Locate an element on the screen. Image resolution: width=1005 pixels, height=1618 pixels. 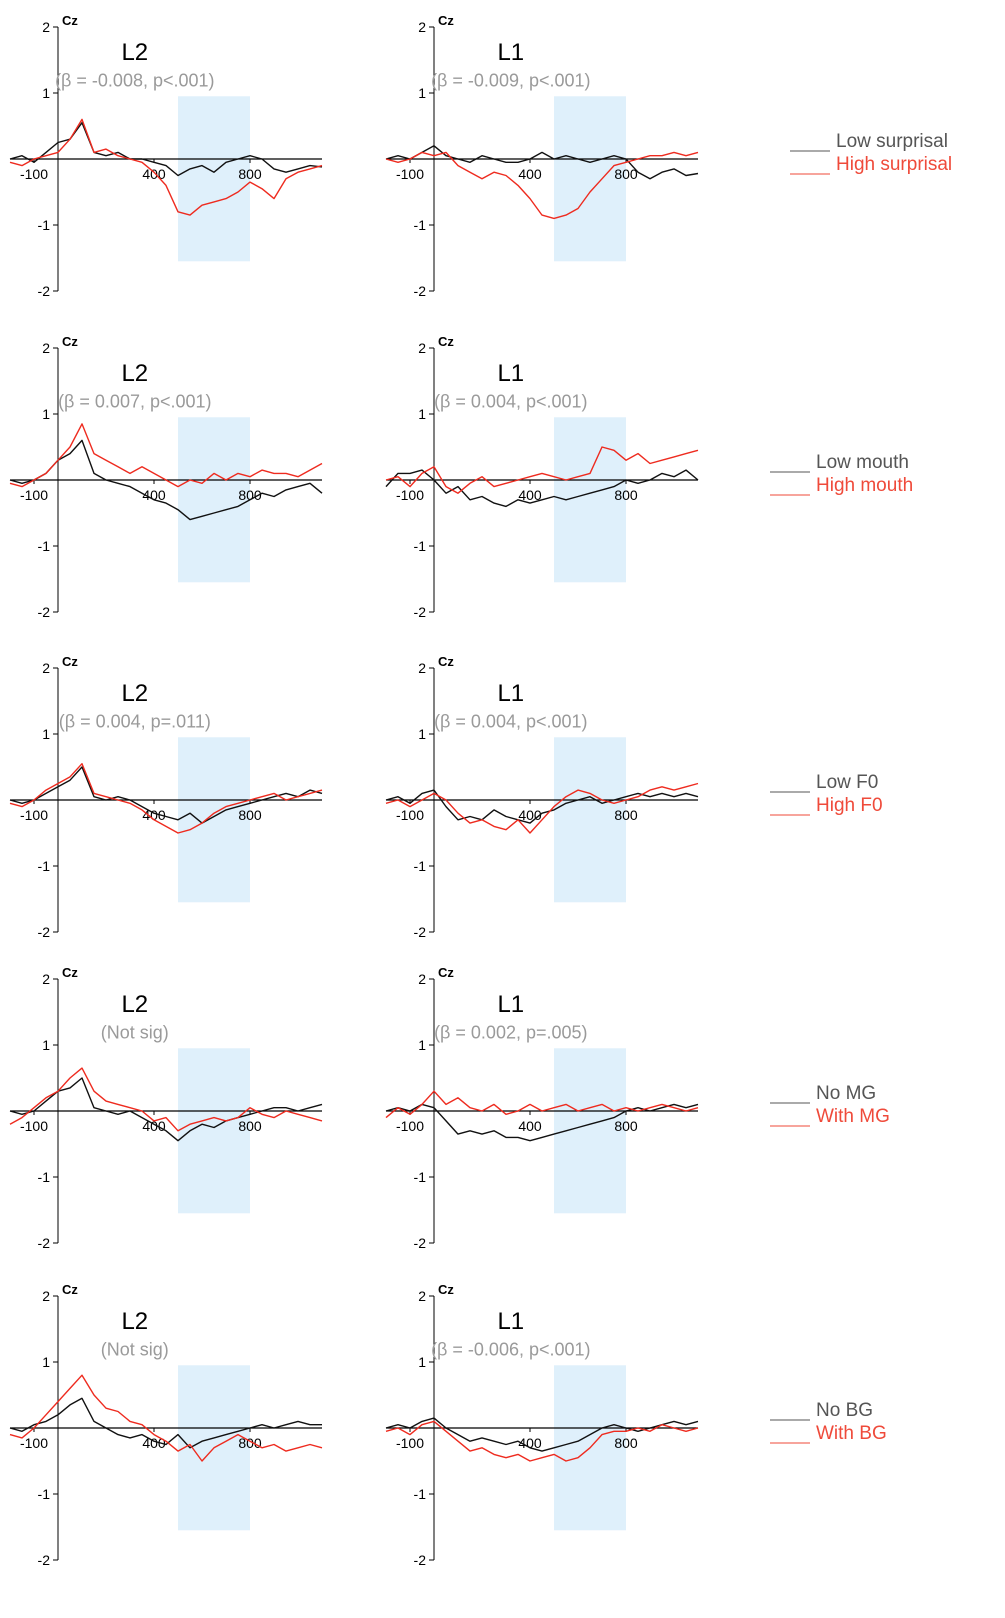
legend-label: With BG is located at coordinates (851, 1433).